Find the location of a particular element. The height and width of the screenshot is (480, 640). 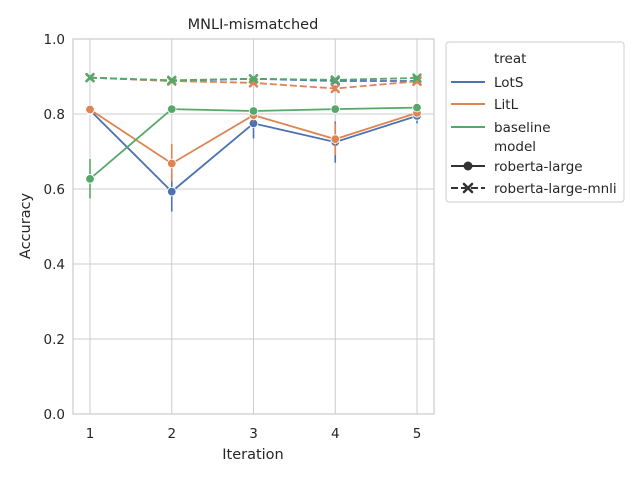

x-tick-label: 5 is located at coordinates (417, 434).